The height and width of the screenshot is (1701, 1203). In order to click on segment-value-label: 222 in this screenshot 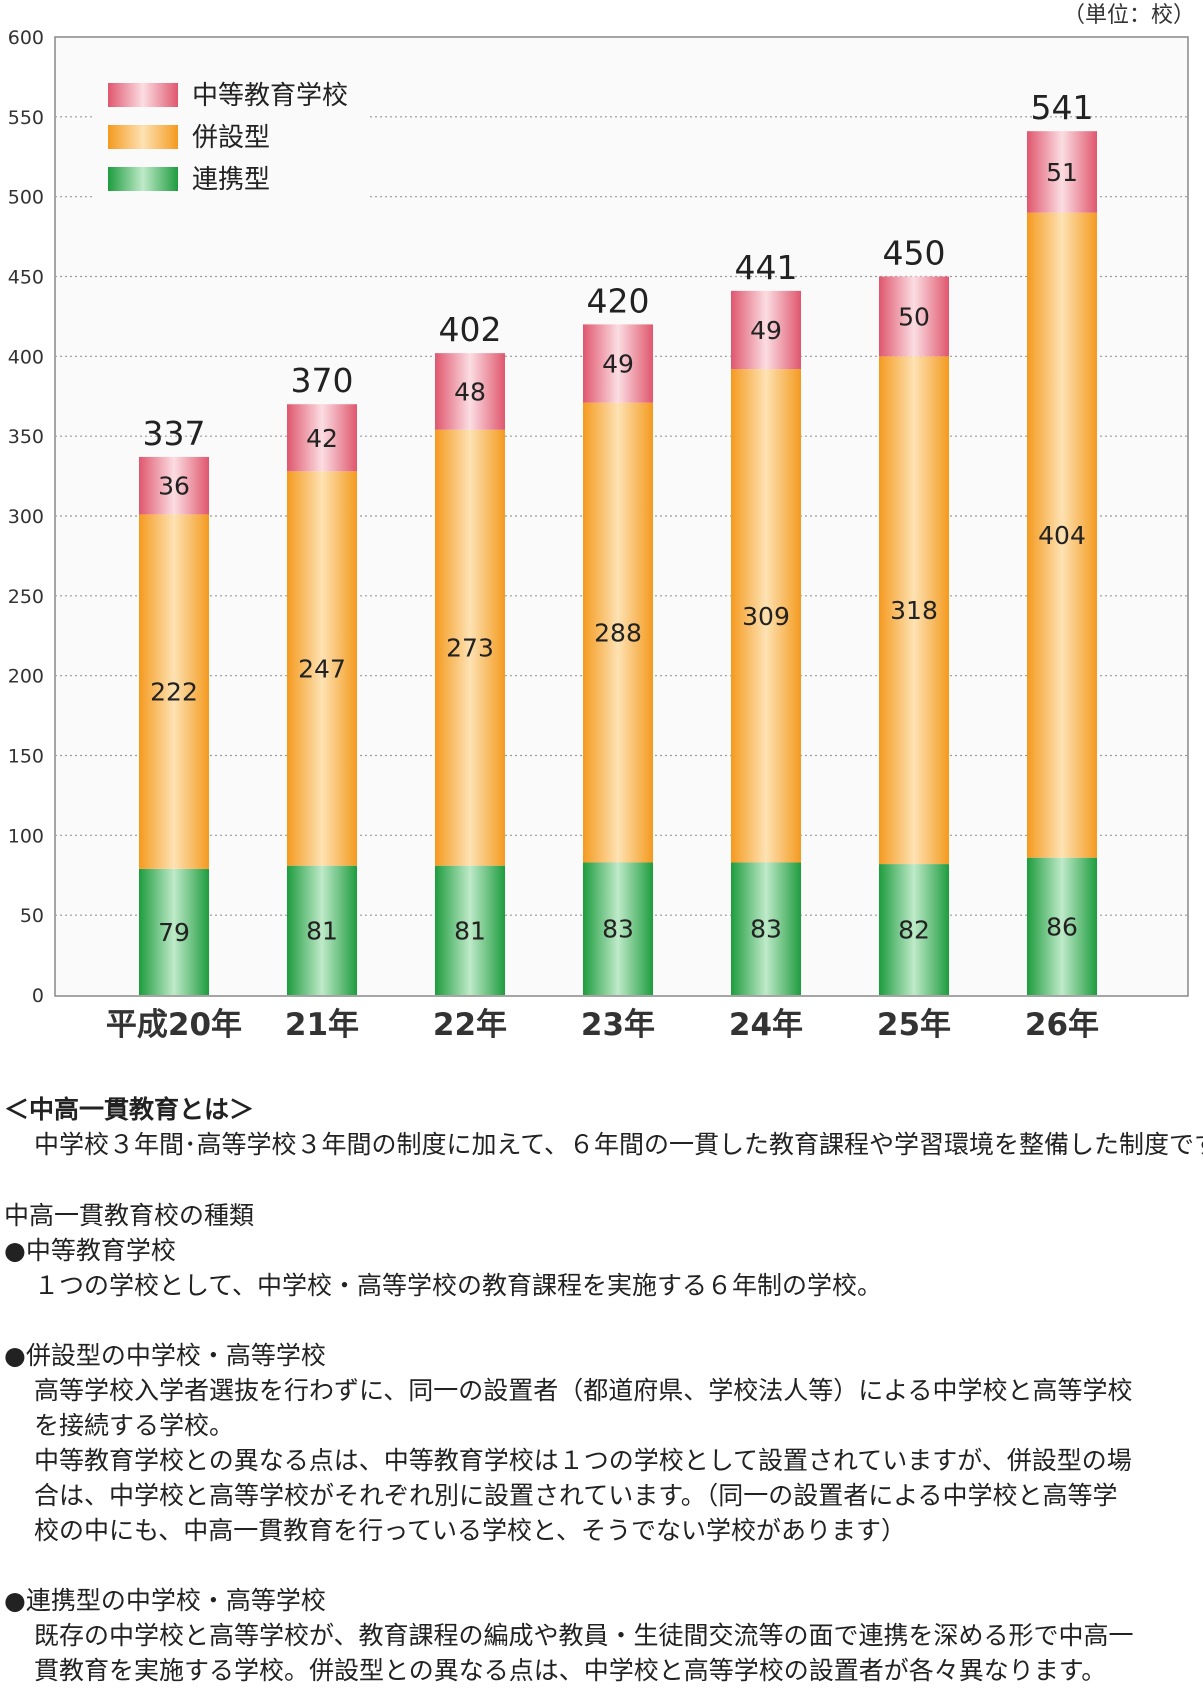, I will do `click(174, 692)`.